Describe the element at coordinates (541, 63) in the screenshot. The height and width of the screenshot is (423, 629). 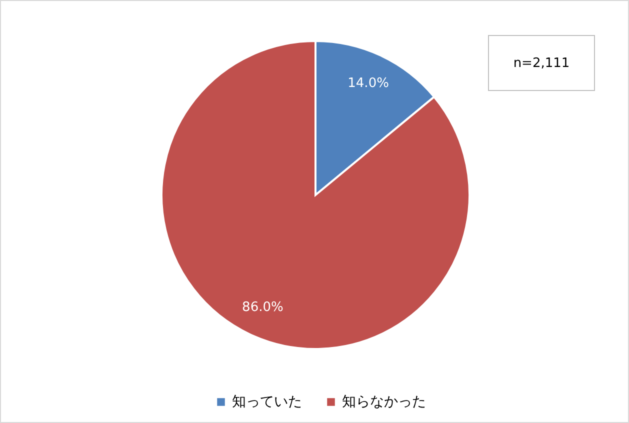
I see `note-box: n=2,111` at that location.